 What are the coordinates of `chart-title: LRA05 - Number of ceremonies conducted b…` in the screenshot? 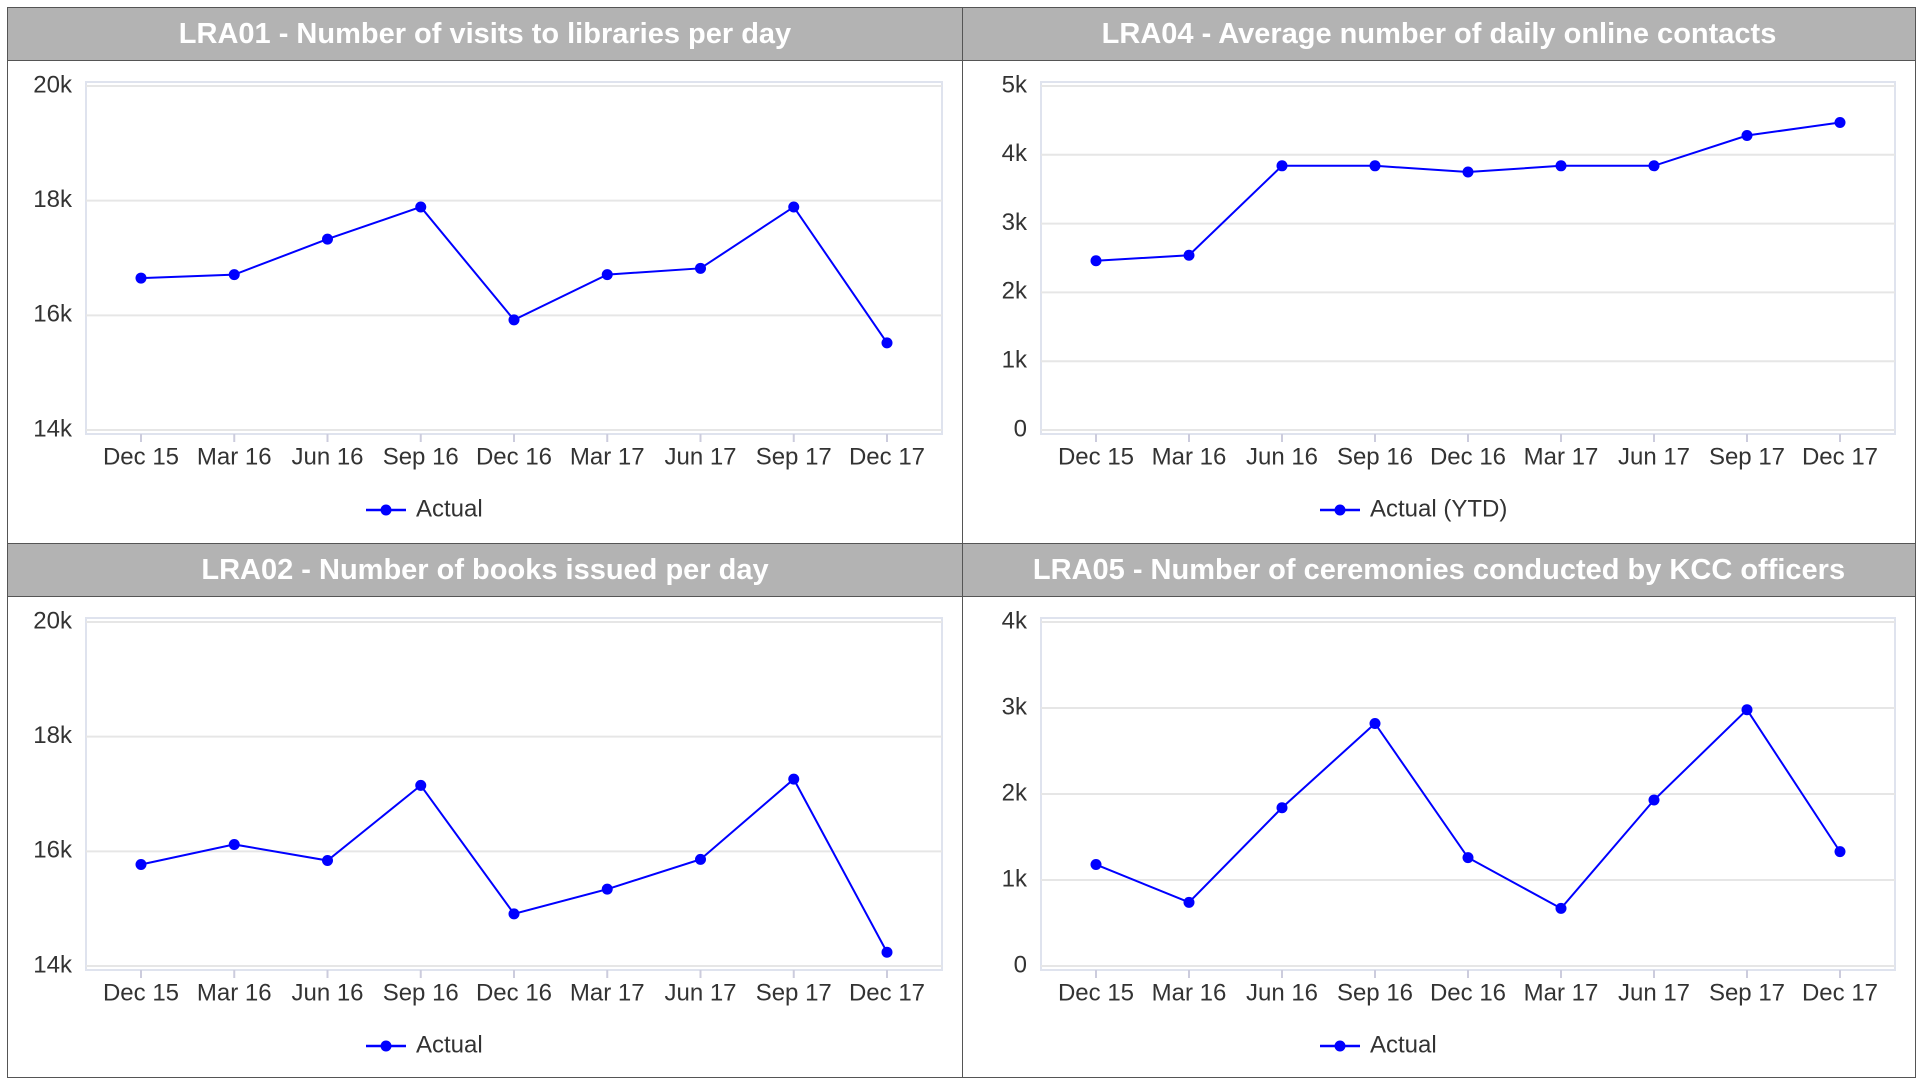 It's located at (1439, 570).